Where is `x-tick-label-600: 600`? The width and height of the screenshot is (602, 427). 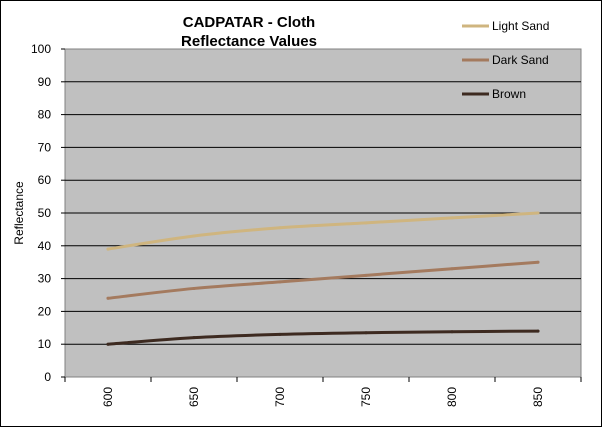
x-tick-label-600: 600 is located at coordinates (108, 397).